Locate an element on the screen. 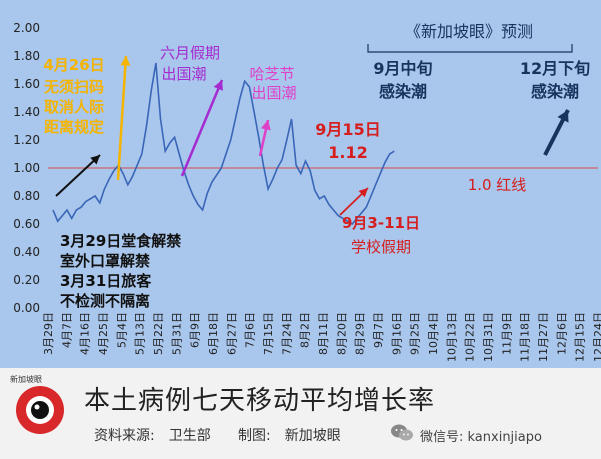  y-tick-label: 0.20 is located at coordinates (26, 280).